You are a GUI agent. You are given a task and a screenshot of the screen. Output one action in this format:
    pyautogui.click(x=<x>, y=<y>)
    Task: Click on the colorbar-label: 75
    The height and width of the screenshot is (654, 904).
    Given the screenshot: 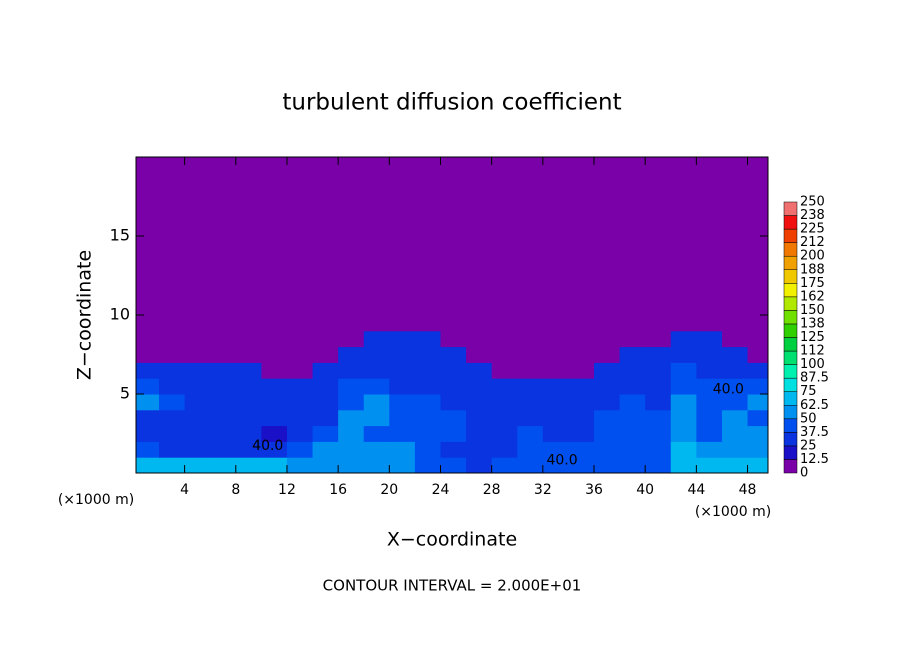 What is the action you would take?
    pyautogui.click(x=808, y=391)
    